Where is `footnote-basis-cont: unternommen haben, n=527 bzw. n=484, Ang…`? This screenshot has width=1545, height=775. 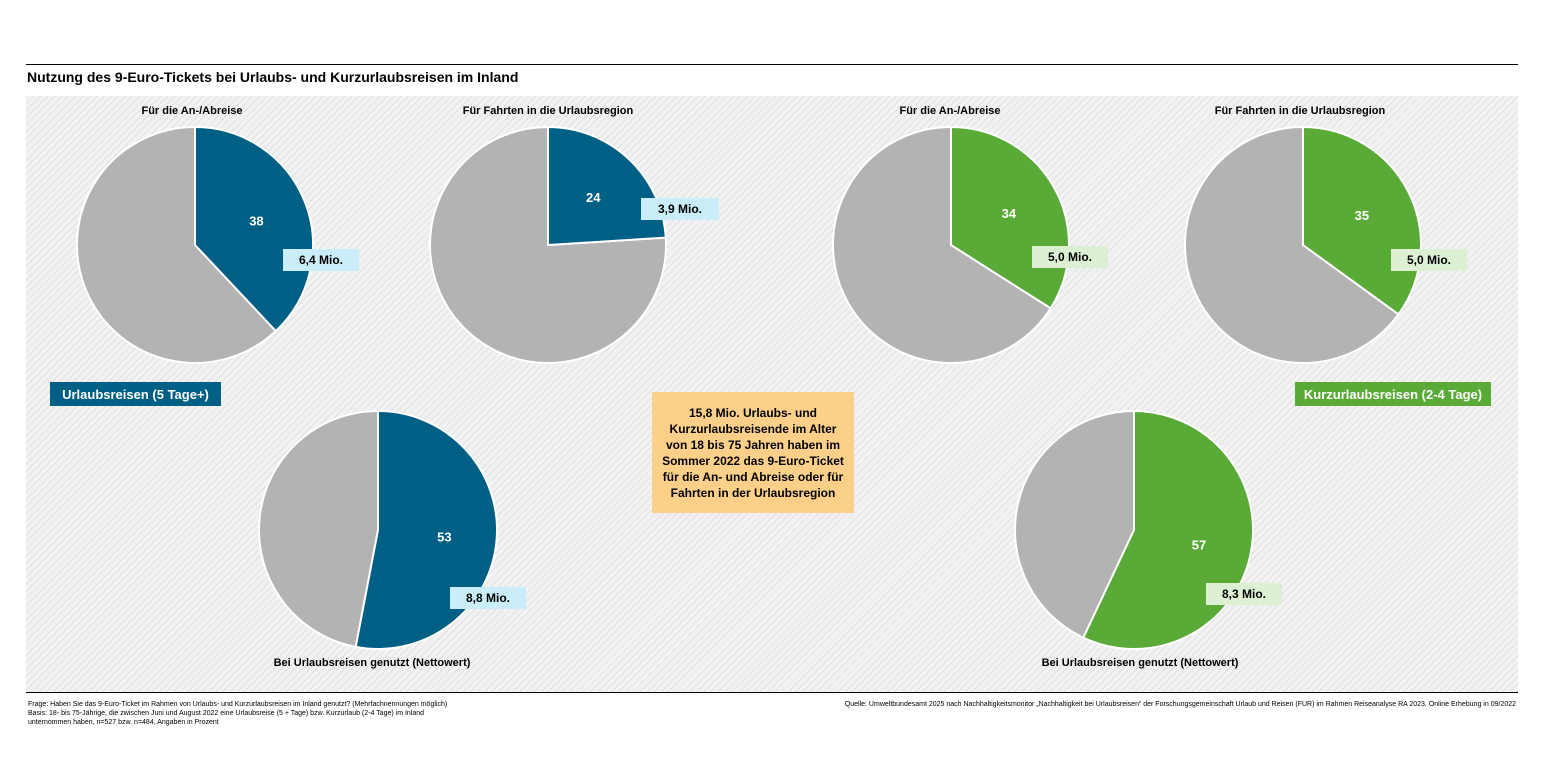
footnote-basis-cont: unternommen haben, n=527 bzw. n=484, Ang… is located at coordinates (123, 722).